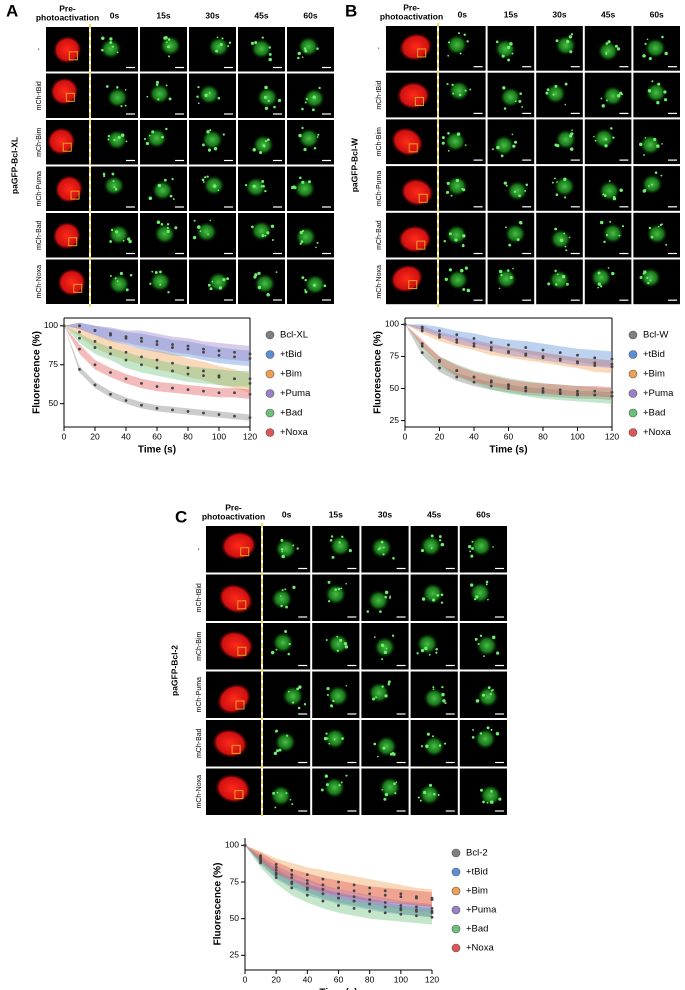 Image resolution: width=685 pixels, height=990 pixels. Describe the element at coordinates (291, 354) in the screenshot. I see `legend-label: +tBid` at that location.